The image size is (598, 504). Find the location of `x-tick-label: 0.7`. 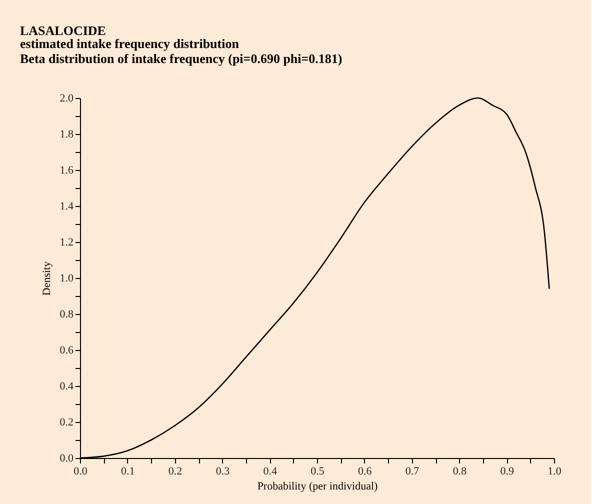

x-tick-label: 0.7 is located at coordinates (412, 472).